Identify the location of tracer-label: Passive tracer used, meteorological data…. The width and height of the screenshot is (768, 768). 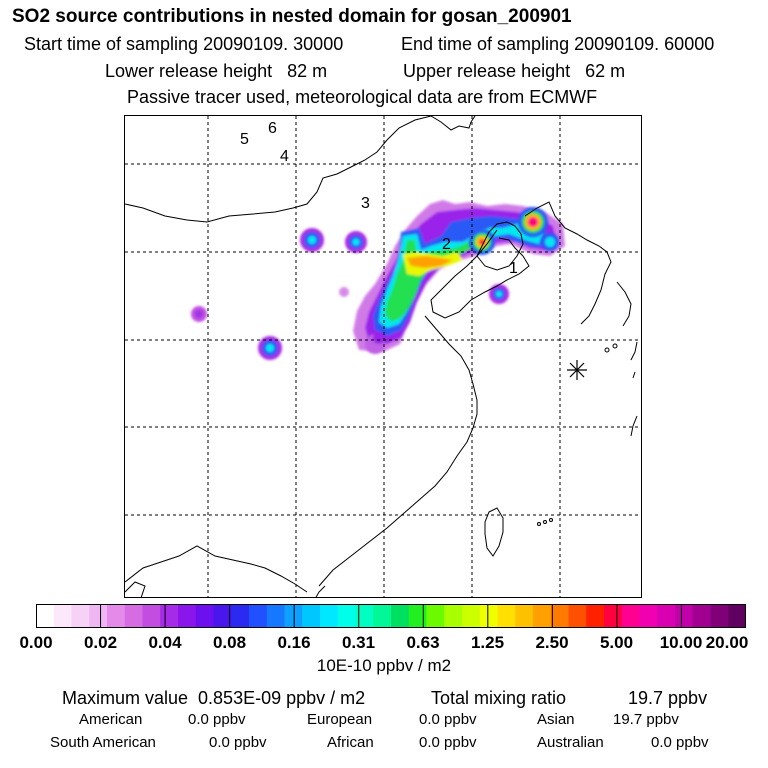
(362, 97).